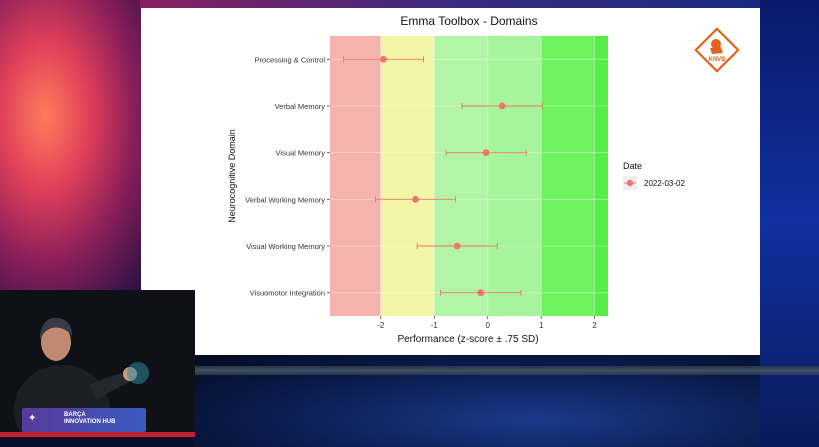 The height and width of the screenshot is (447, 819). What do you see at coordinates (232, 176) in the screenshot?
I see `y-axis-label: Neurocognitive Domain` at bounding box center [232, 176].